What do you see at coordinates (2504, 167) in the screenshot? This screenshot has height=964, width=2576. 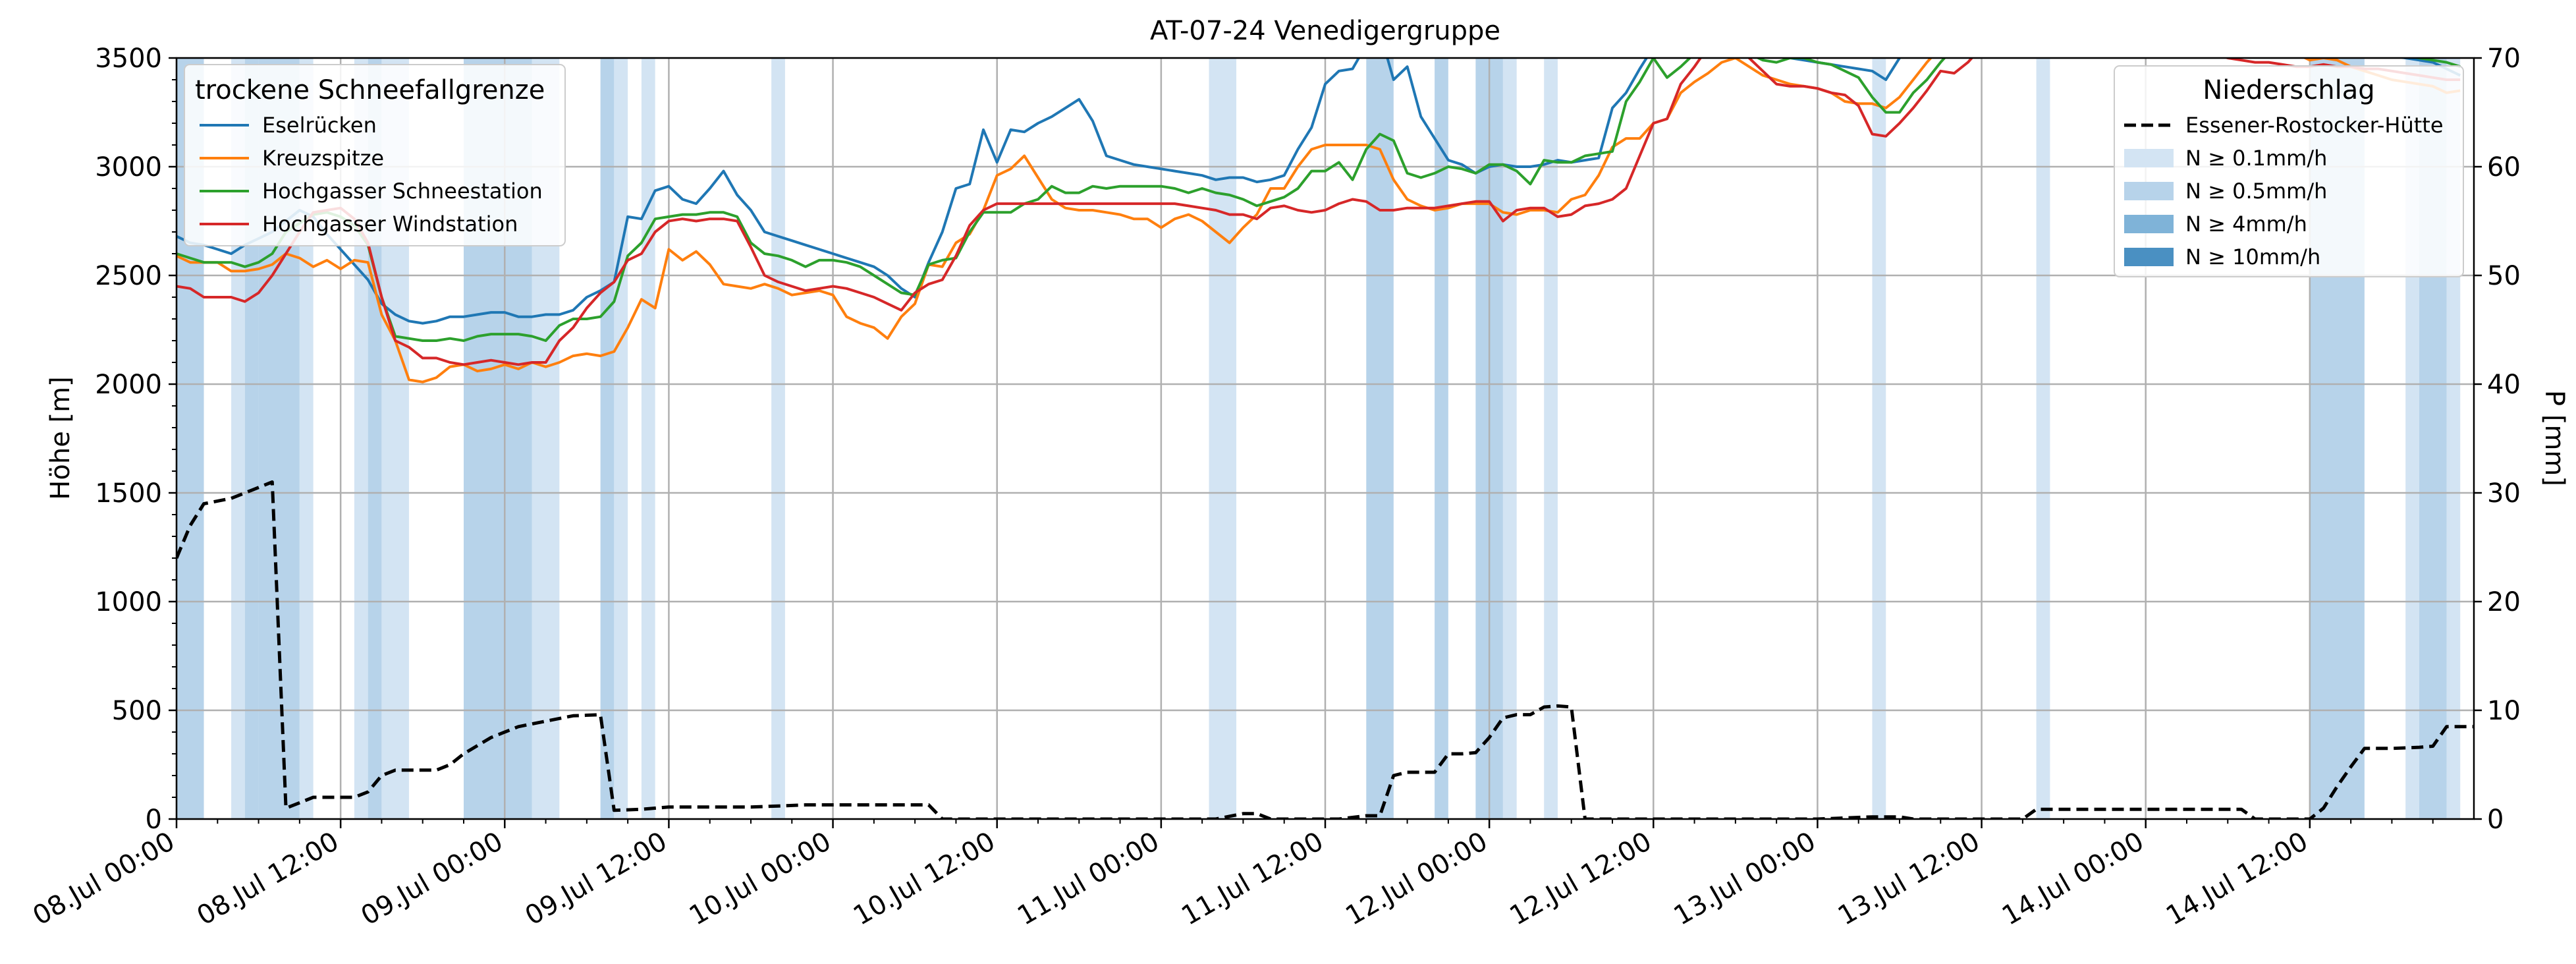 I see `y2-tick-label-6: 60` at bounding box center [2504, 167].